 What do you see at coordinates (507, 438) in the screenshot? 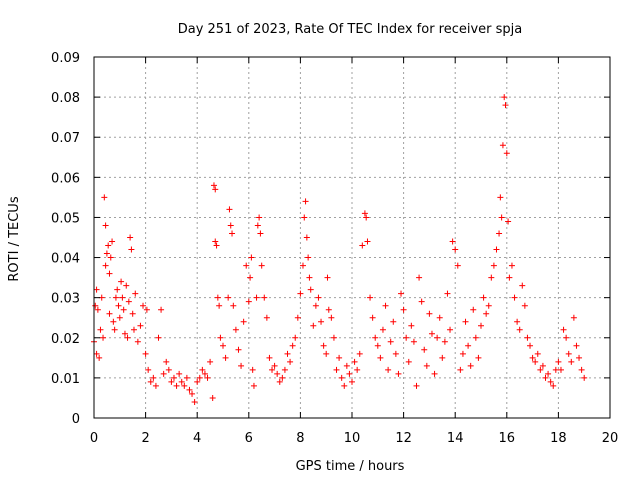
I see `x-tick-label: 16` at bounding box center [507, 438].